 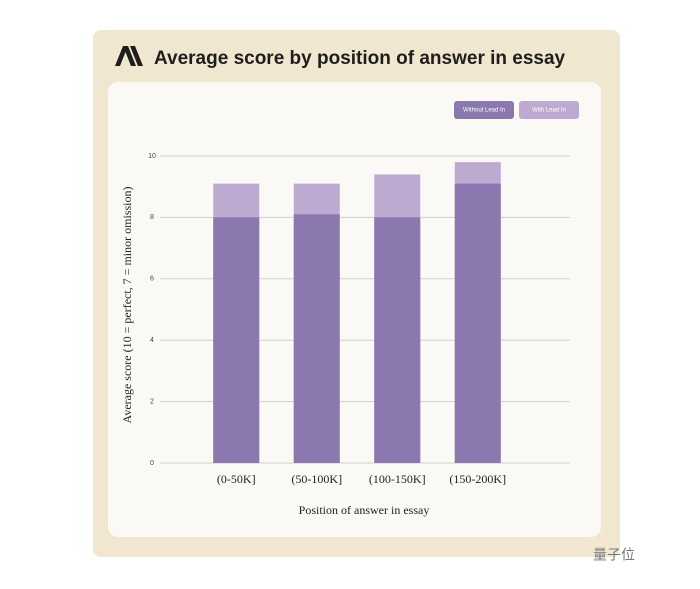 I want to click on x-tick-label: (50-100K], so click(x=316, y=479).